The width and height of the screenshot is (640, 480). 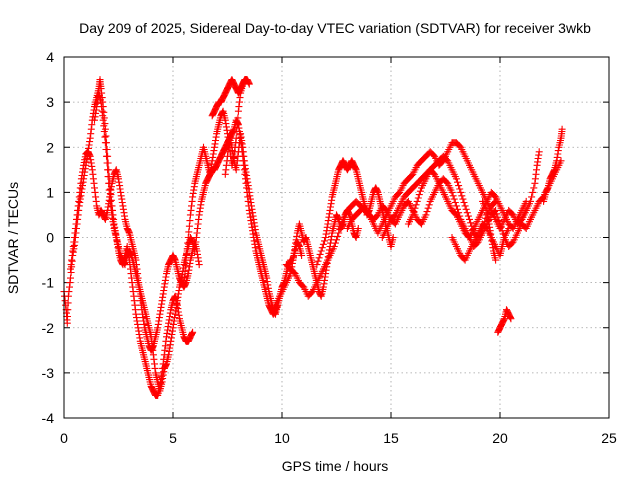 What do you see at coordinates (48, 283) in the screenshot?
I see `y-tick-label: -1` at bounding box center [48, 283].